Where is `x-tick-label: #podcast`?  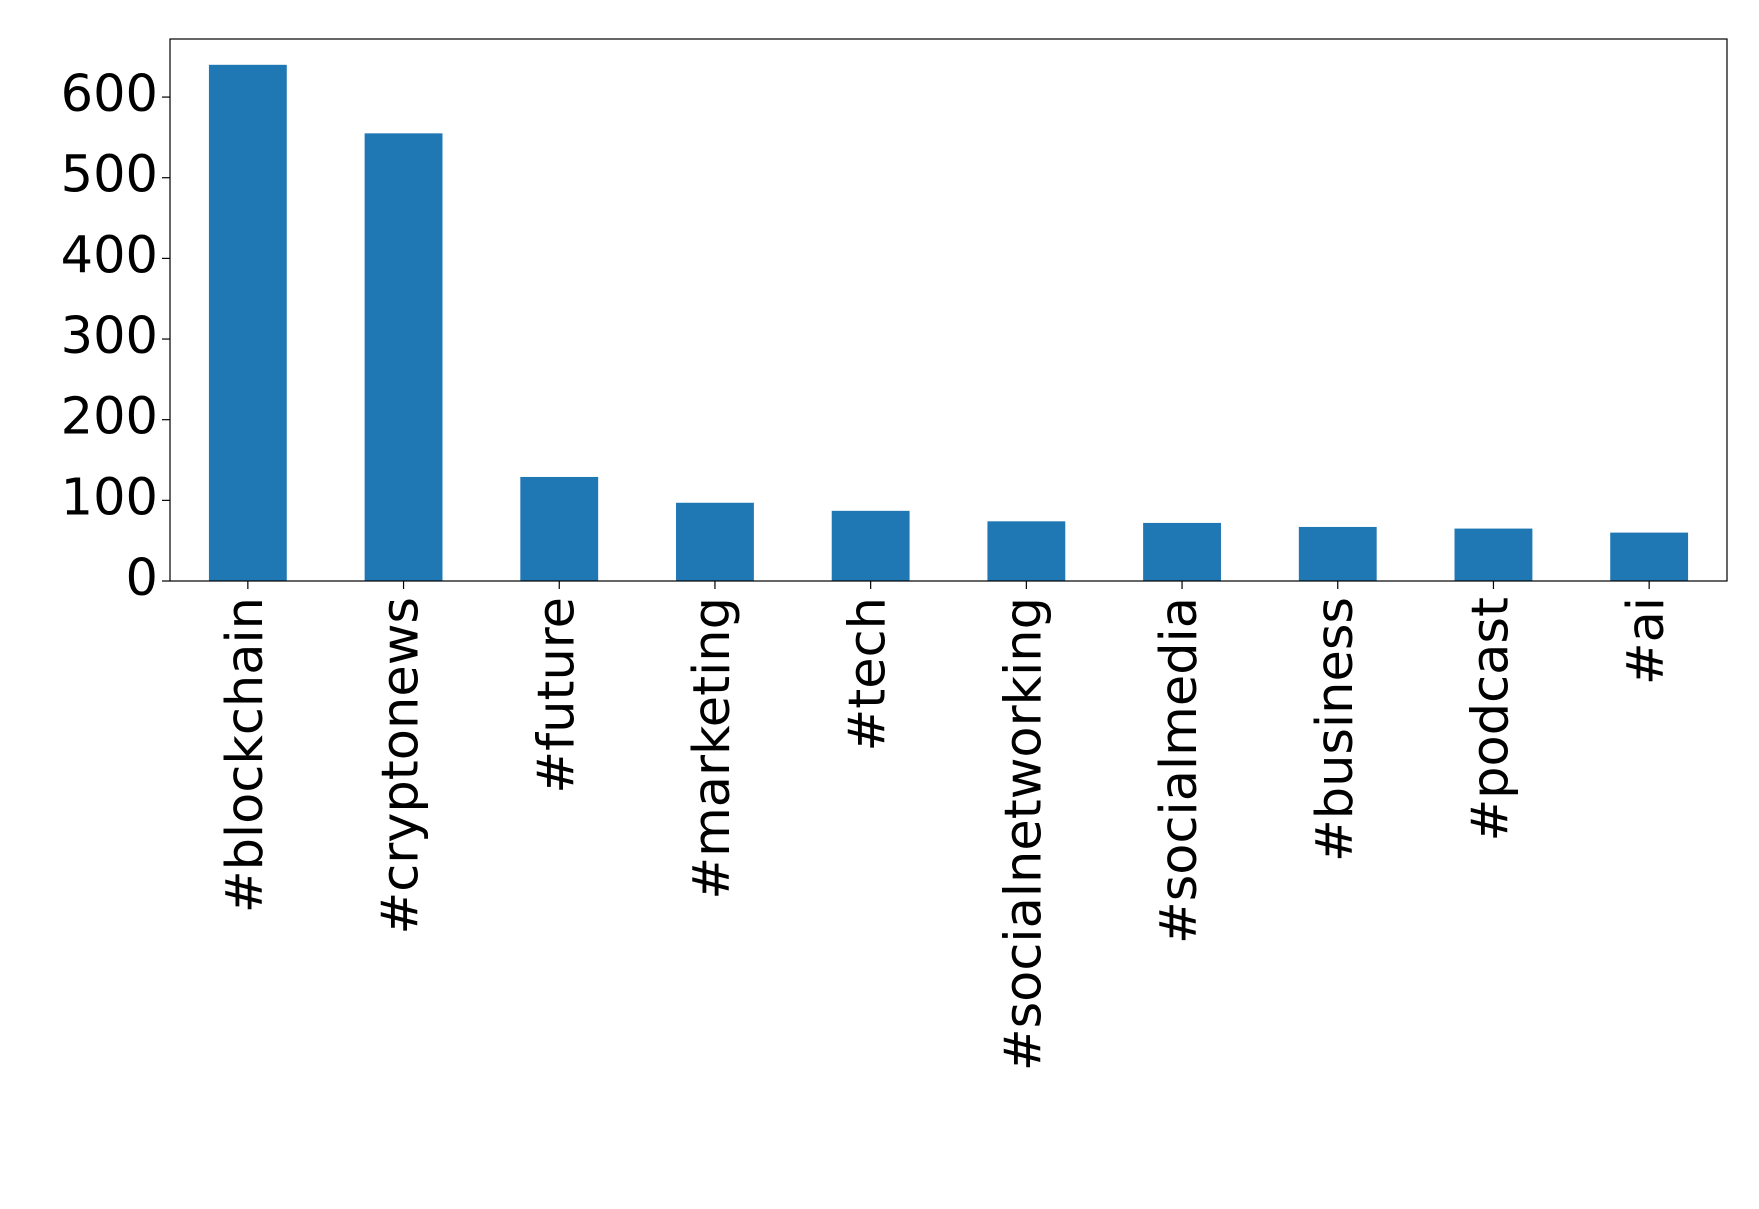 x-tick-label: #podcast is located at coordinates (1490, 719).